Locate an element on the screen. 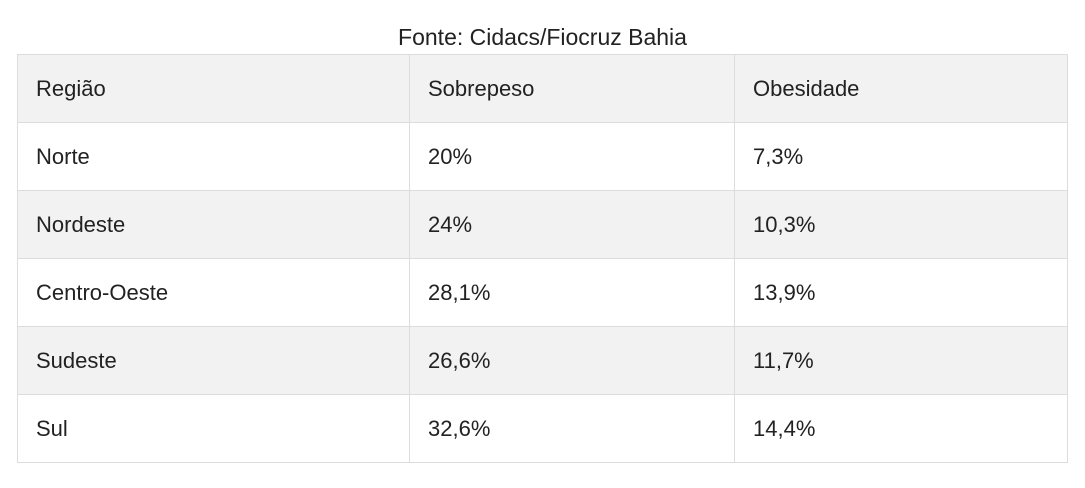 The width and height of the screenshot is (1085, 488). cell-obesidade: 14,4% is located at coordinates (901, 428).